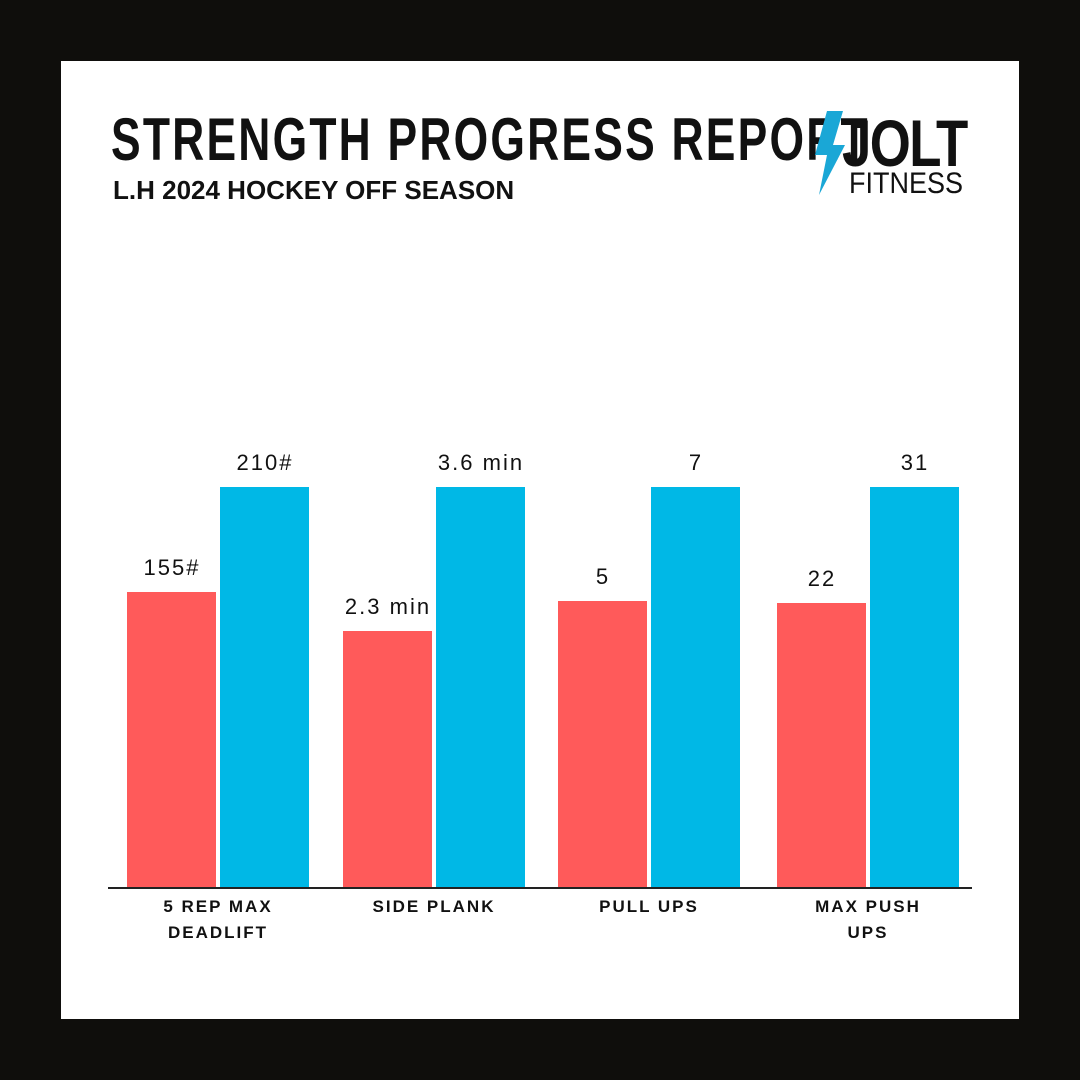 This screenshot has height=1080, width=1080. Describe the element at coordinates (265, 462) in the screenshot. I see `data-label: 210#` at that location.